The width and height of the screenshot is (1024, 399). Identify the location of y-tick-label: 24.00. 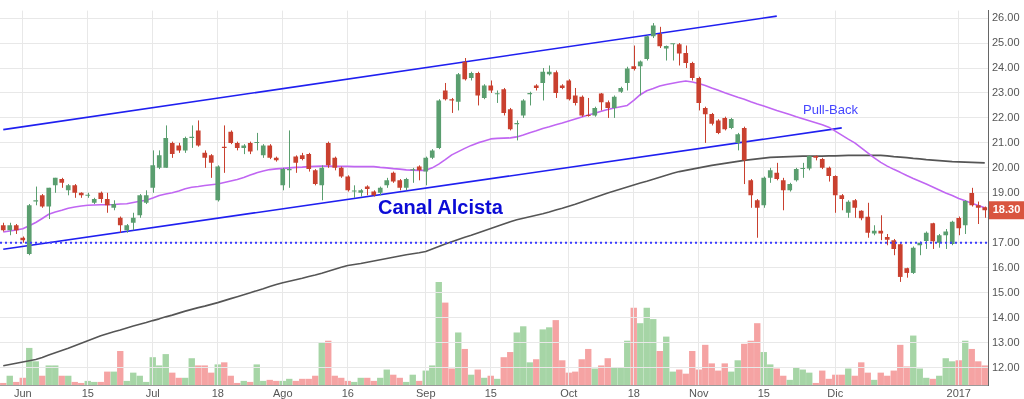
(1006, 67).